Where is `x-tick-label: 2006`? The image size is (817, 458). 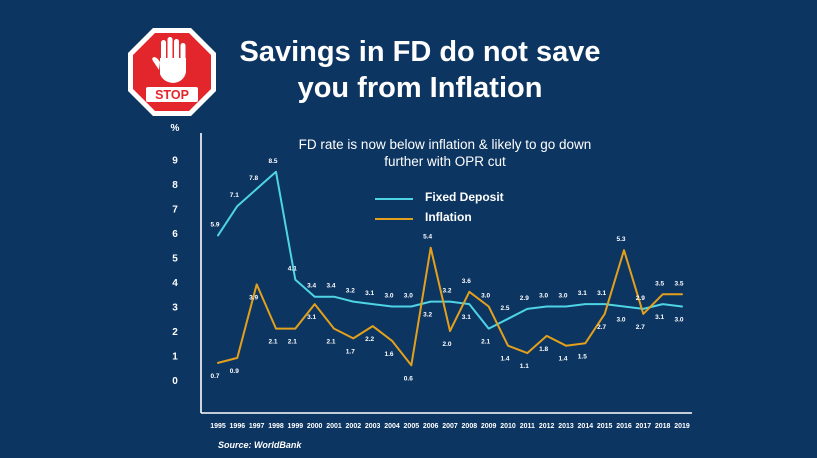
x-tick-label: 2006 is located at coordinates (431, 426).